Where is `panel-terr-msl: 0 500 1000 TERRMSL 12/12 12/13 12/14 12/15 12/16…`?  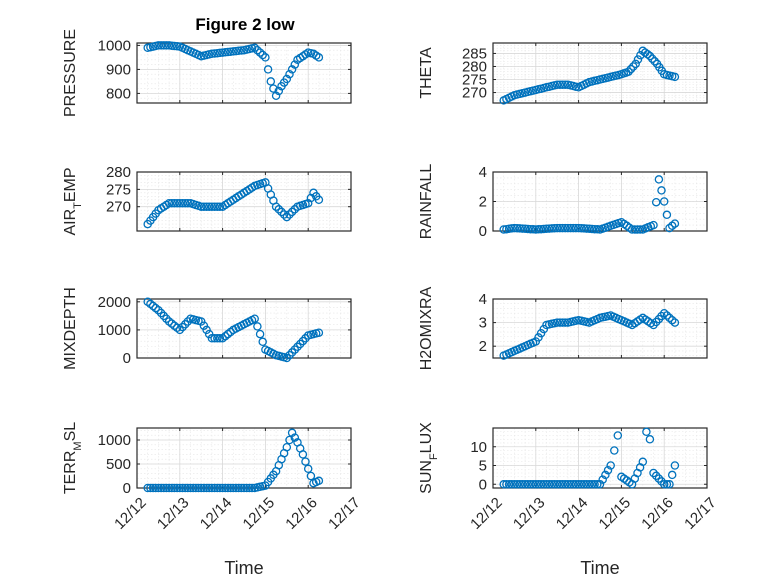
panel-terr-msl: 0 500 1000 TERRMSL 12/12 12/13 12/14 12/15 12/16… is located at coordinates (213, 500).